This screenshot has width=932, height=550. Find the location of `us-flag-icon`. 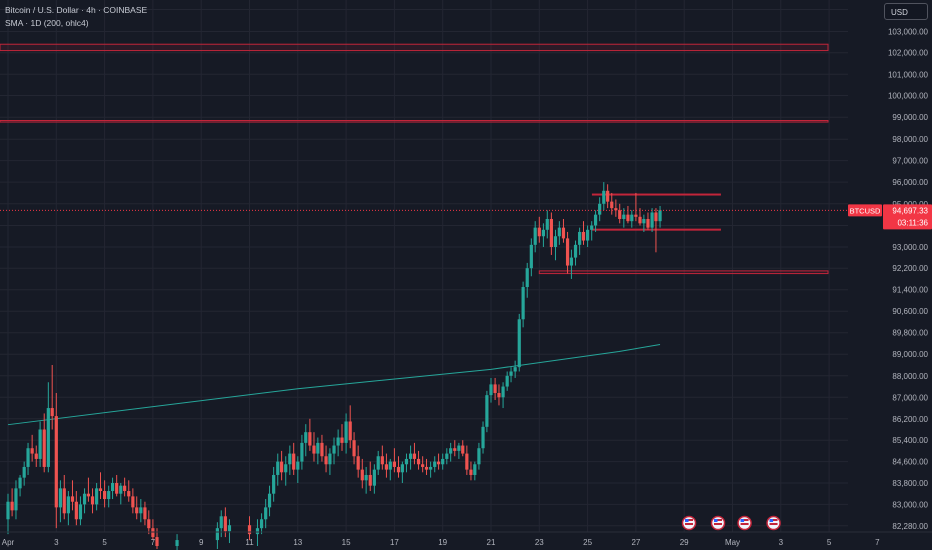

us-flag-icon is located at coordinates (744, 523).